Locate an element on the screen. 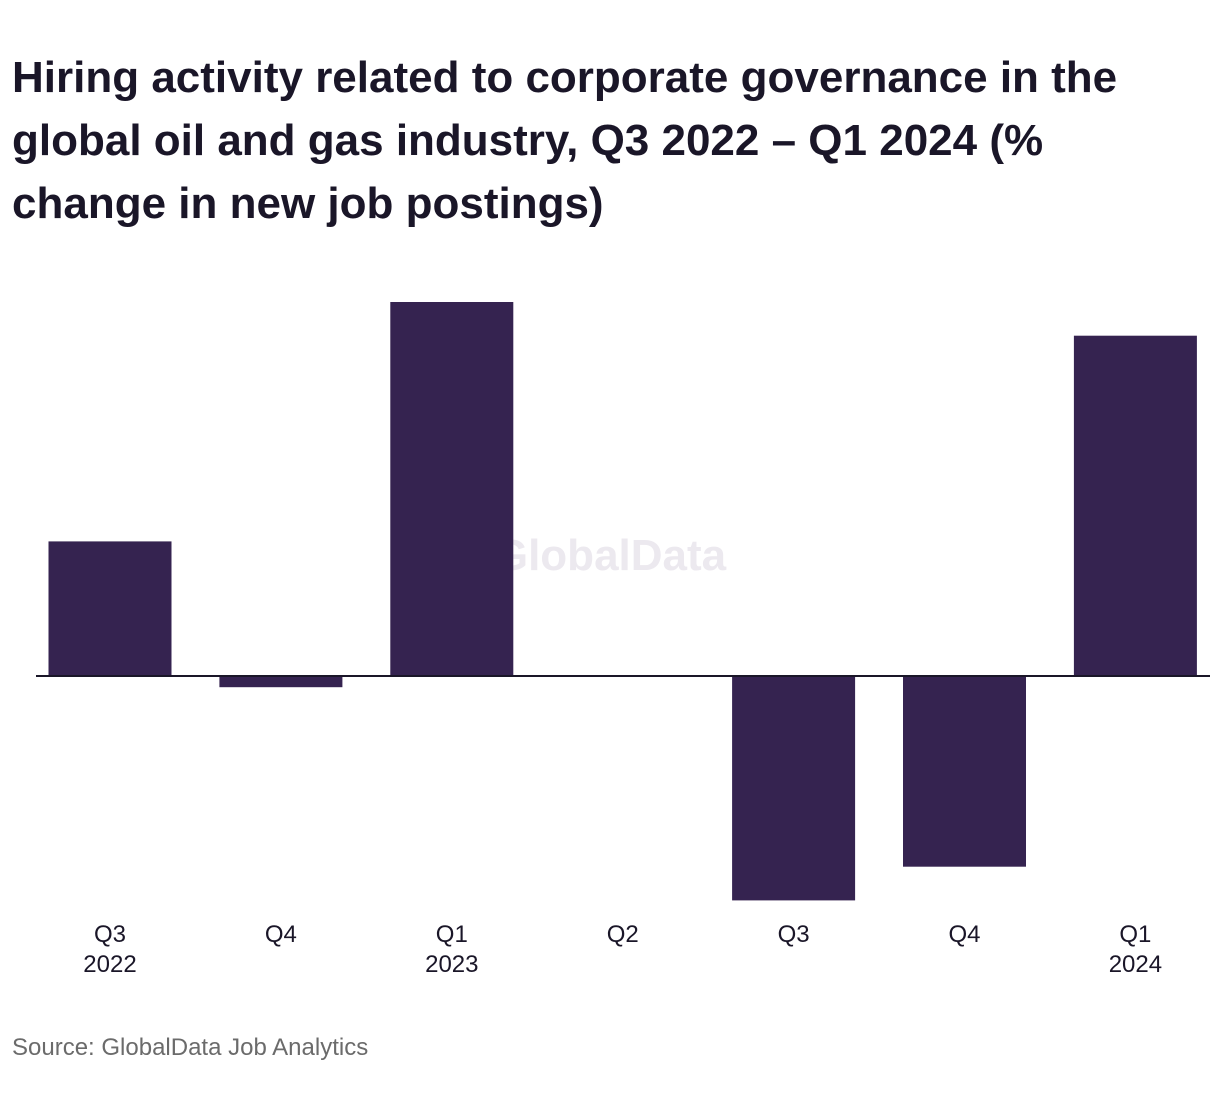 This screenshot has width=1220, height=1108. watermark-text: GlobalData is located at coordinates (610, 555).